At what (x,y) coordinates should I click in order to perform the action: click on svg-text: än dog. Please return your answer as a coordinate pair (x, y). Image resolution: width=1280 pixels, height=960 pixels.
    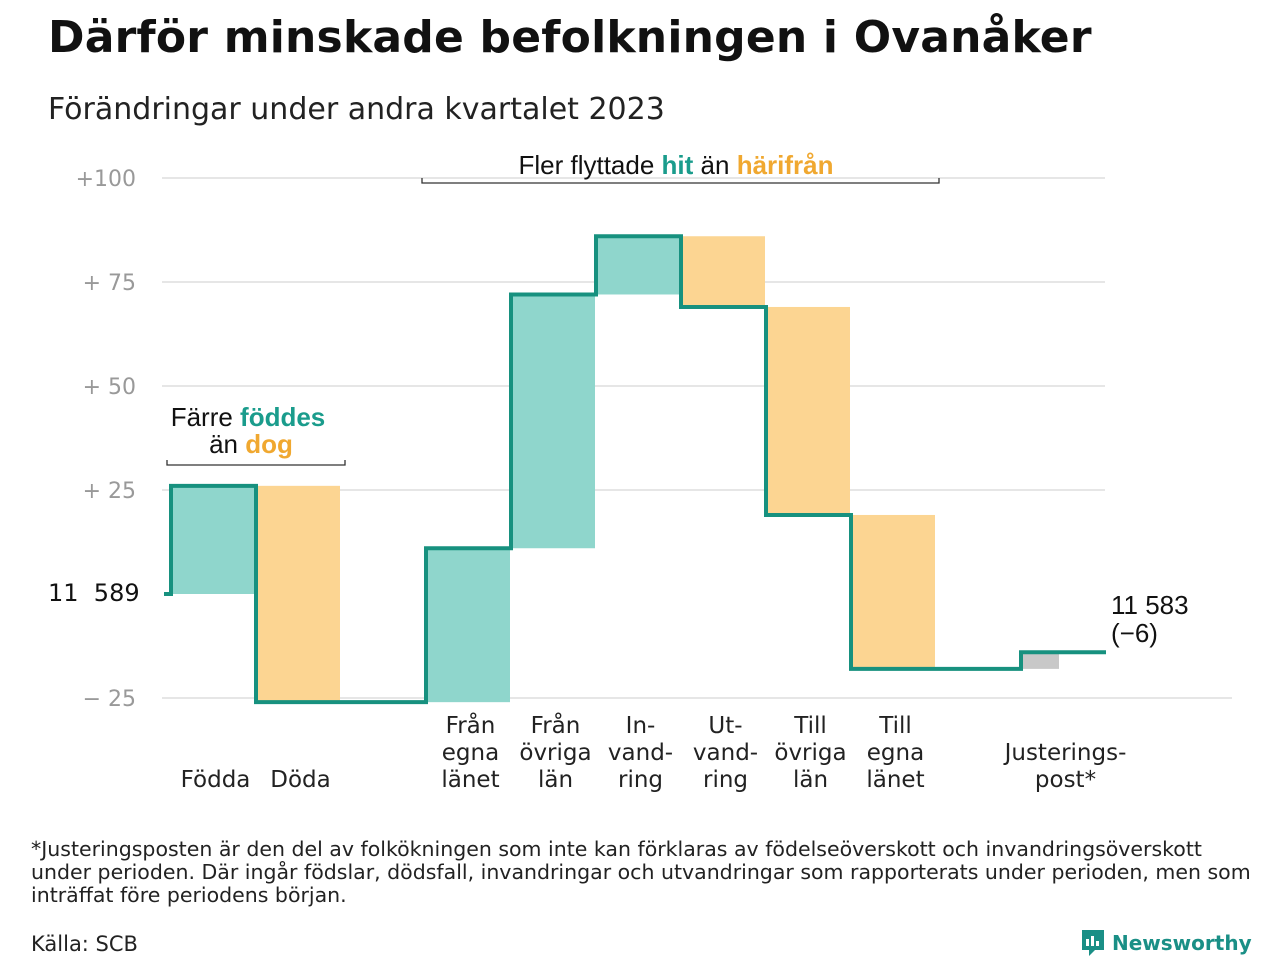
    Looking at the image, I should click on (251, 444).